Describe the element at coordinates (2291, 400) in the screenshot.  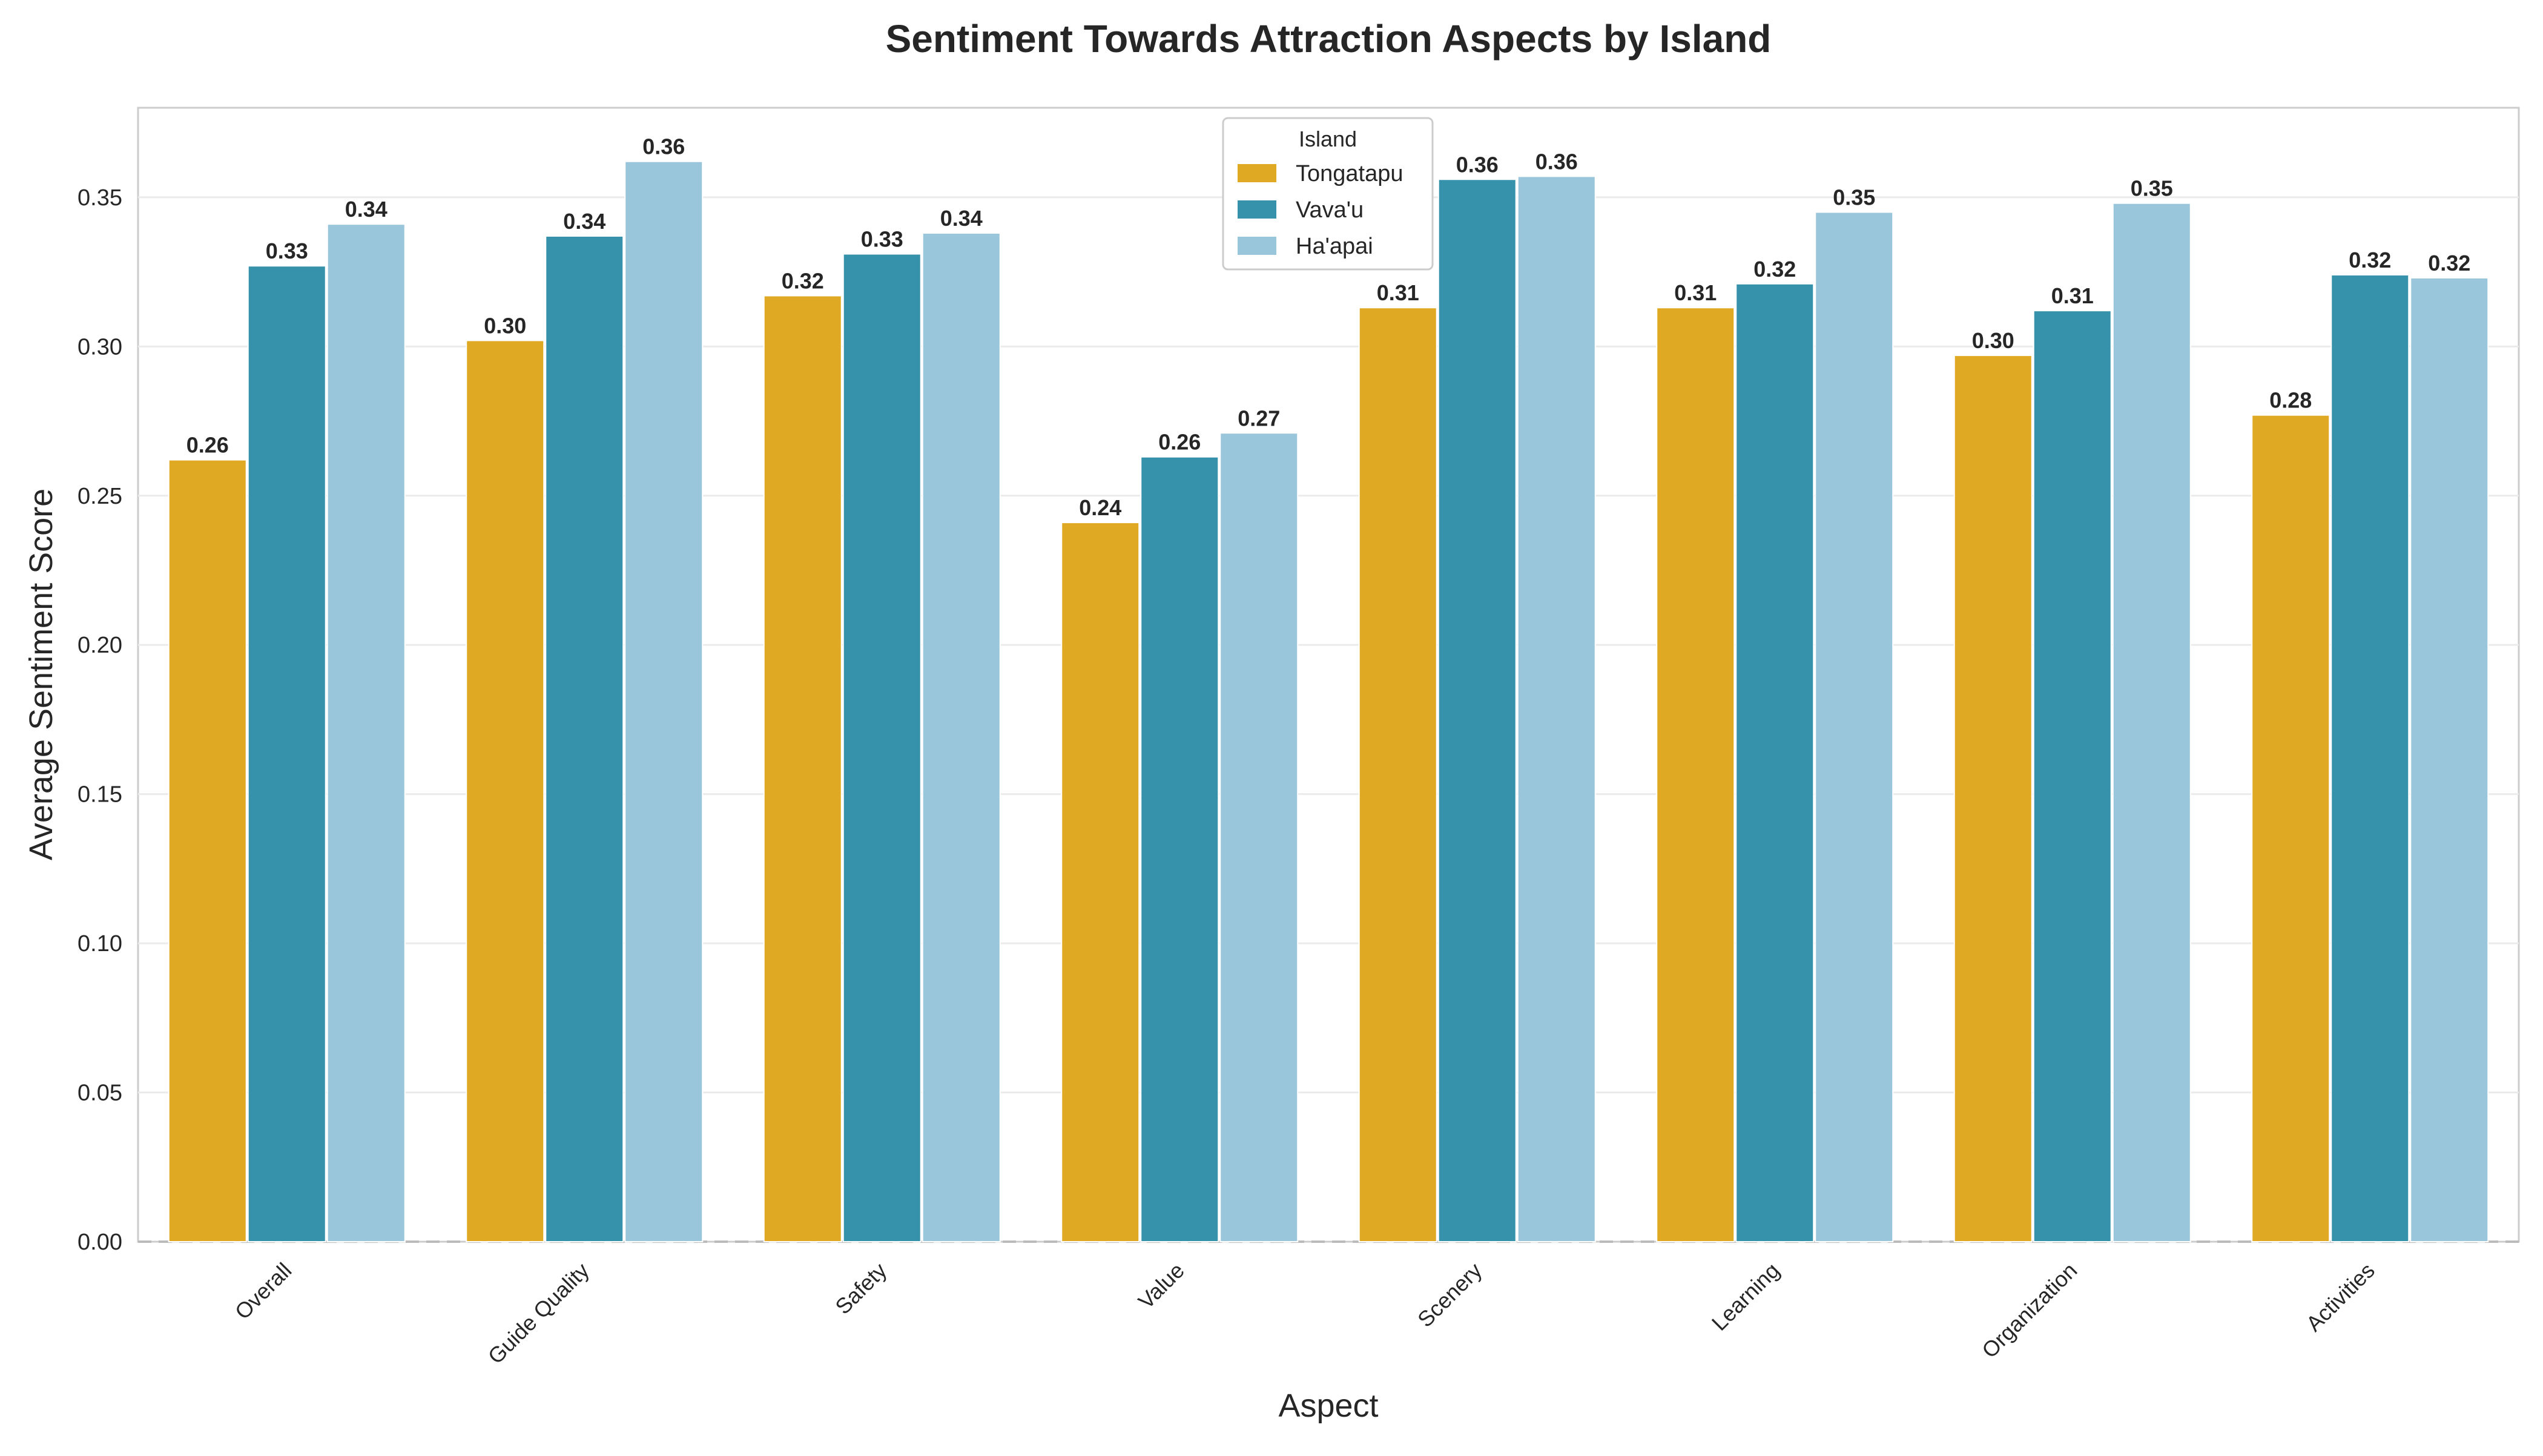
I see `bar-value-label: 0.28` at that location.